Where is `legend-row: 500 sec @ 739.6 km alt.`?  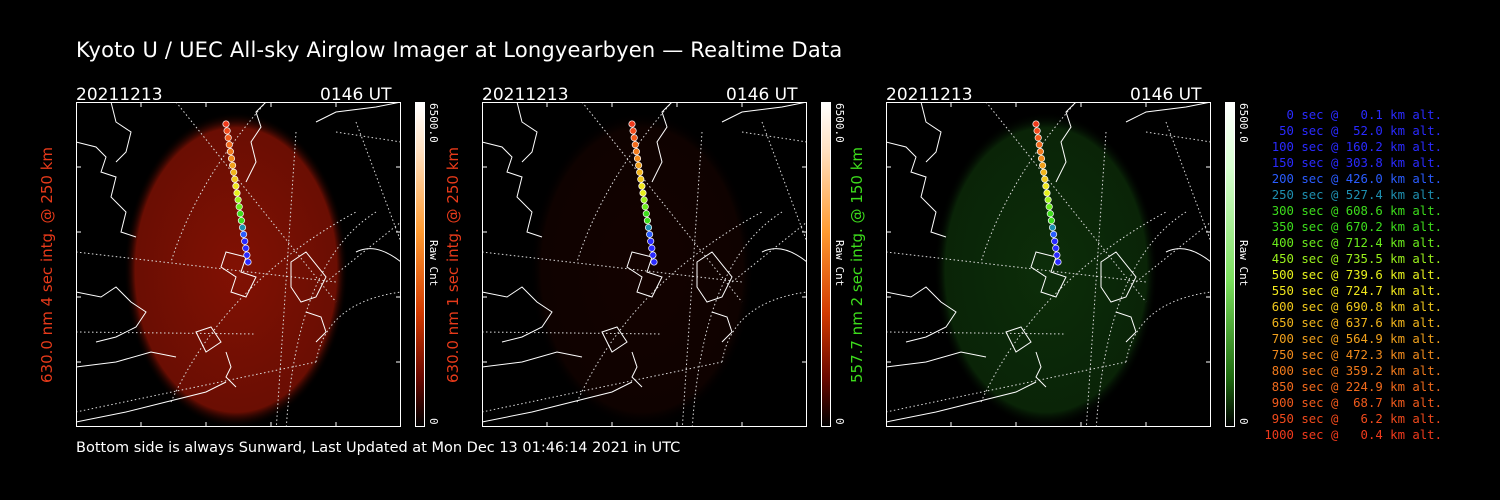
legend-row: 500 sec @ 739.6 km alt. is located at coordinates (1356, 275).